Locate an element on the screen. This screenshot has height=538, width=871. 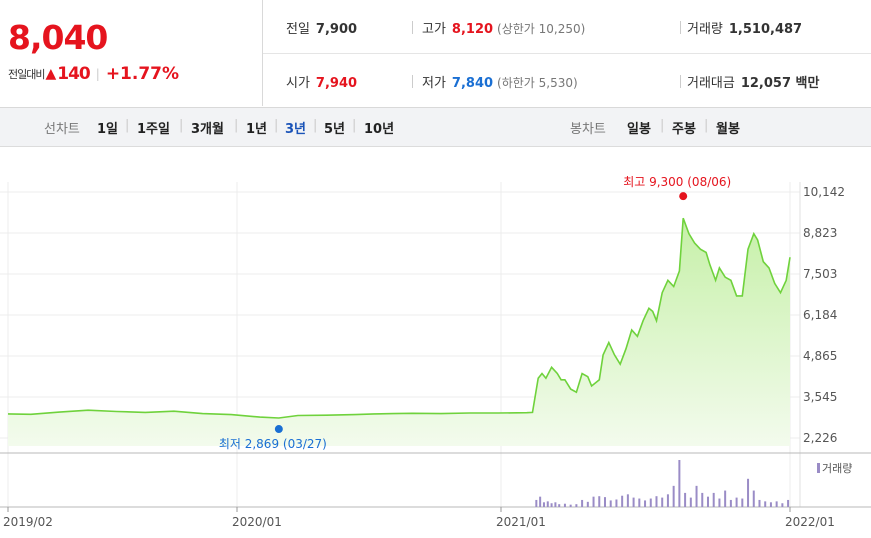
y-tick-label: 10,142 is located at coordinates (824, 192).